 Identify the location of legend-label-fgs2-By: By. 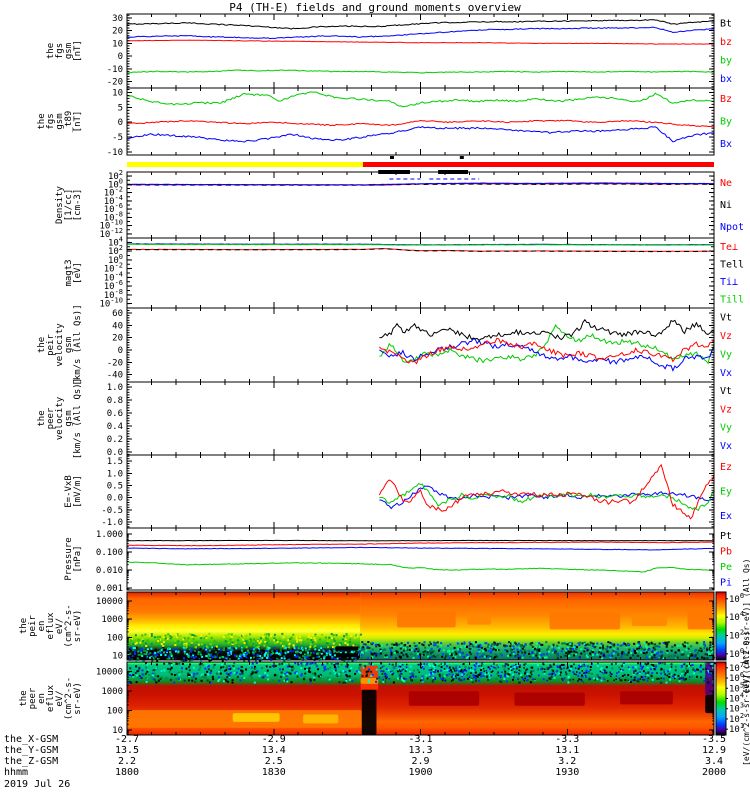
(726, 122).